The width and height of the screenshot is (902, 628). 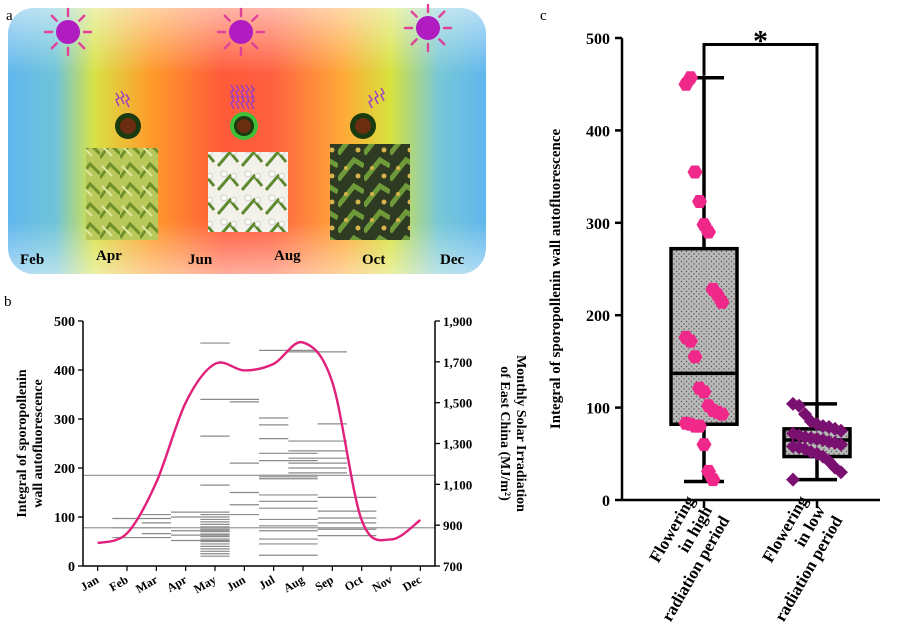 I want to click on plant-photo-spring, so click(x=122, y=194).